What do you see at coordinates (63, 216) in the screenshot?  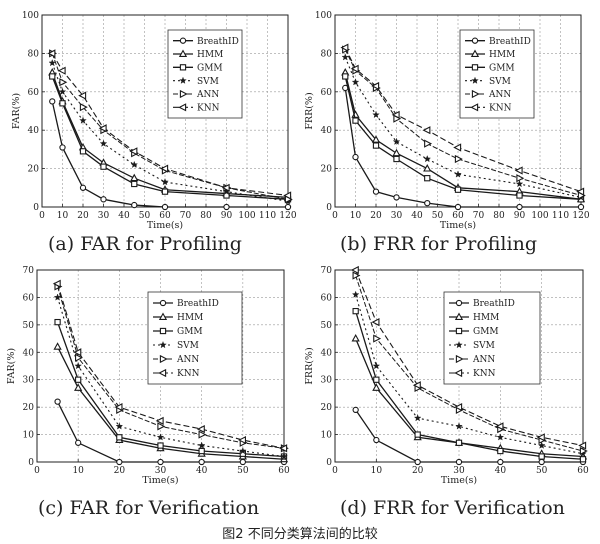 I see `chart-a-x-tick-label: 10` at bounding box center [63, 216].